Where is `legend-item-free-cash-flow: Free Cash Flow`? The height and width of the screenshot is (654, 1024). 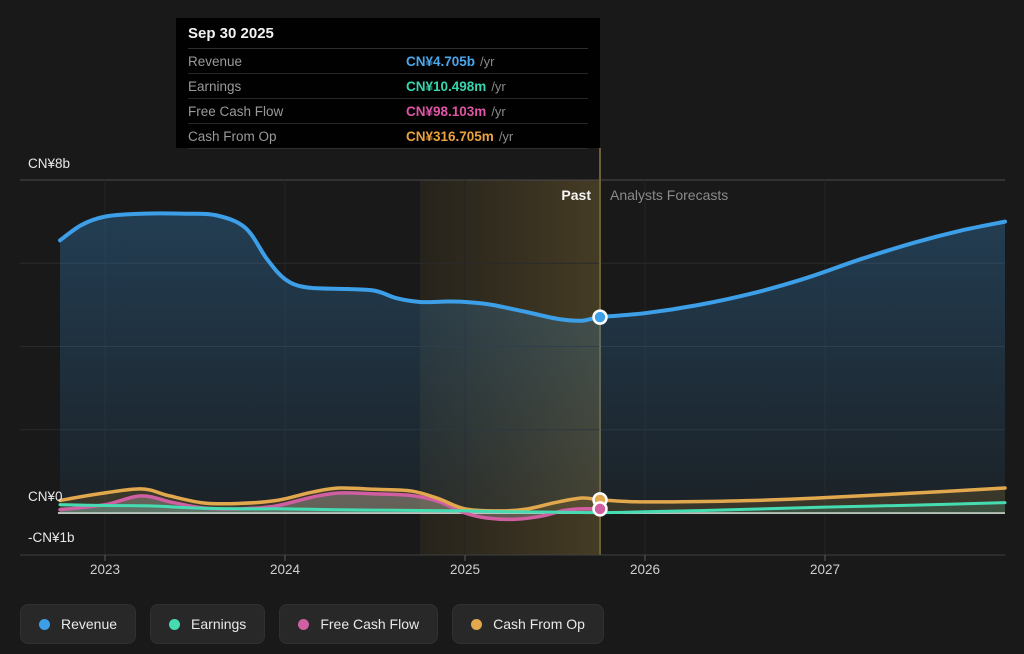
legend-item-free-cash-flow: Free Cash Flow is located at coordinates (359, 624).